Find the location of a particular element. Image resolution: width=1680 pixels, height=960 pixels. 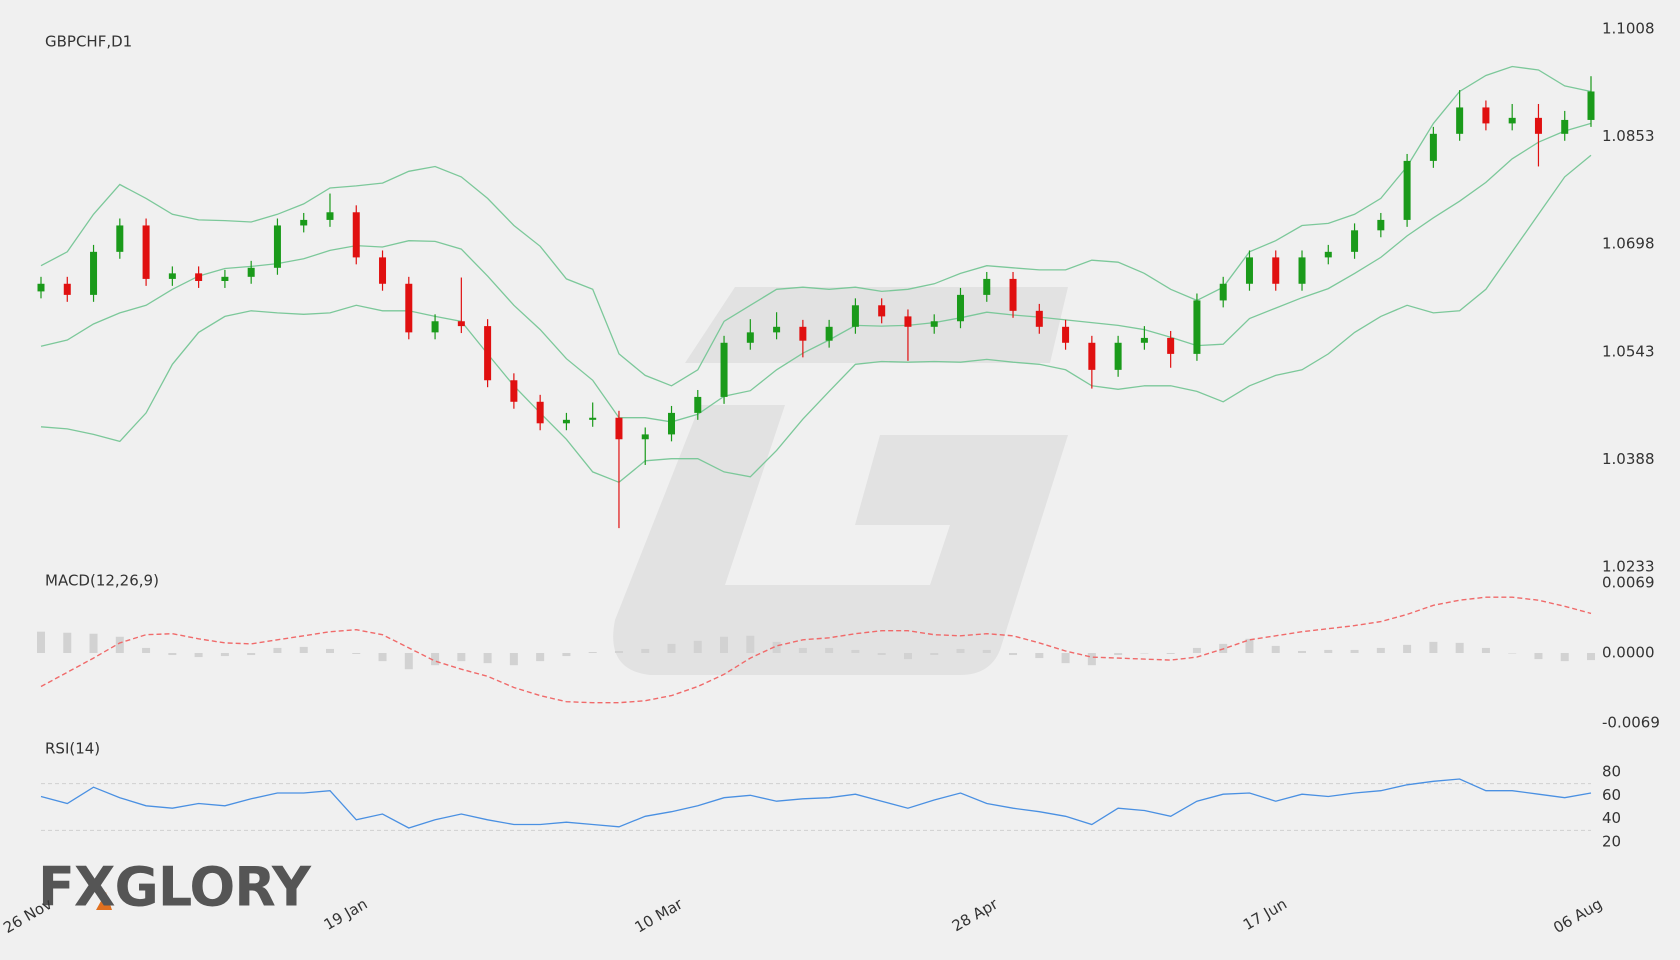

chart-title: GBPCHF,D1 is located at coordinates (88, 42).